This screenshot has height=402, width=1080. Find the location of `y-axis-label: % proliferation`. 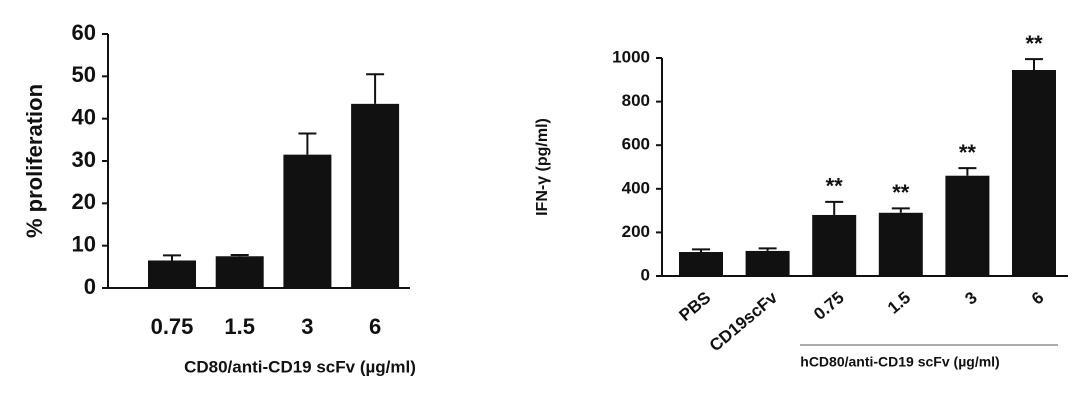

y-axis-label: % proliferation is located at coordinates (34, 161).